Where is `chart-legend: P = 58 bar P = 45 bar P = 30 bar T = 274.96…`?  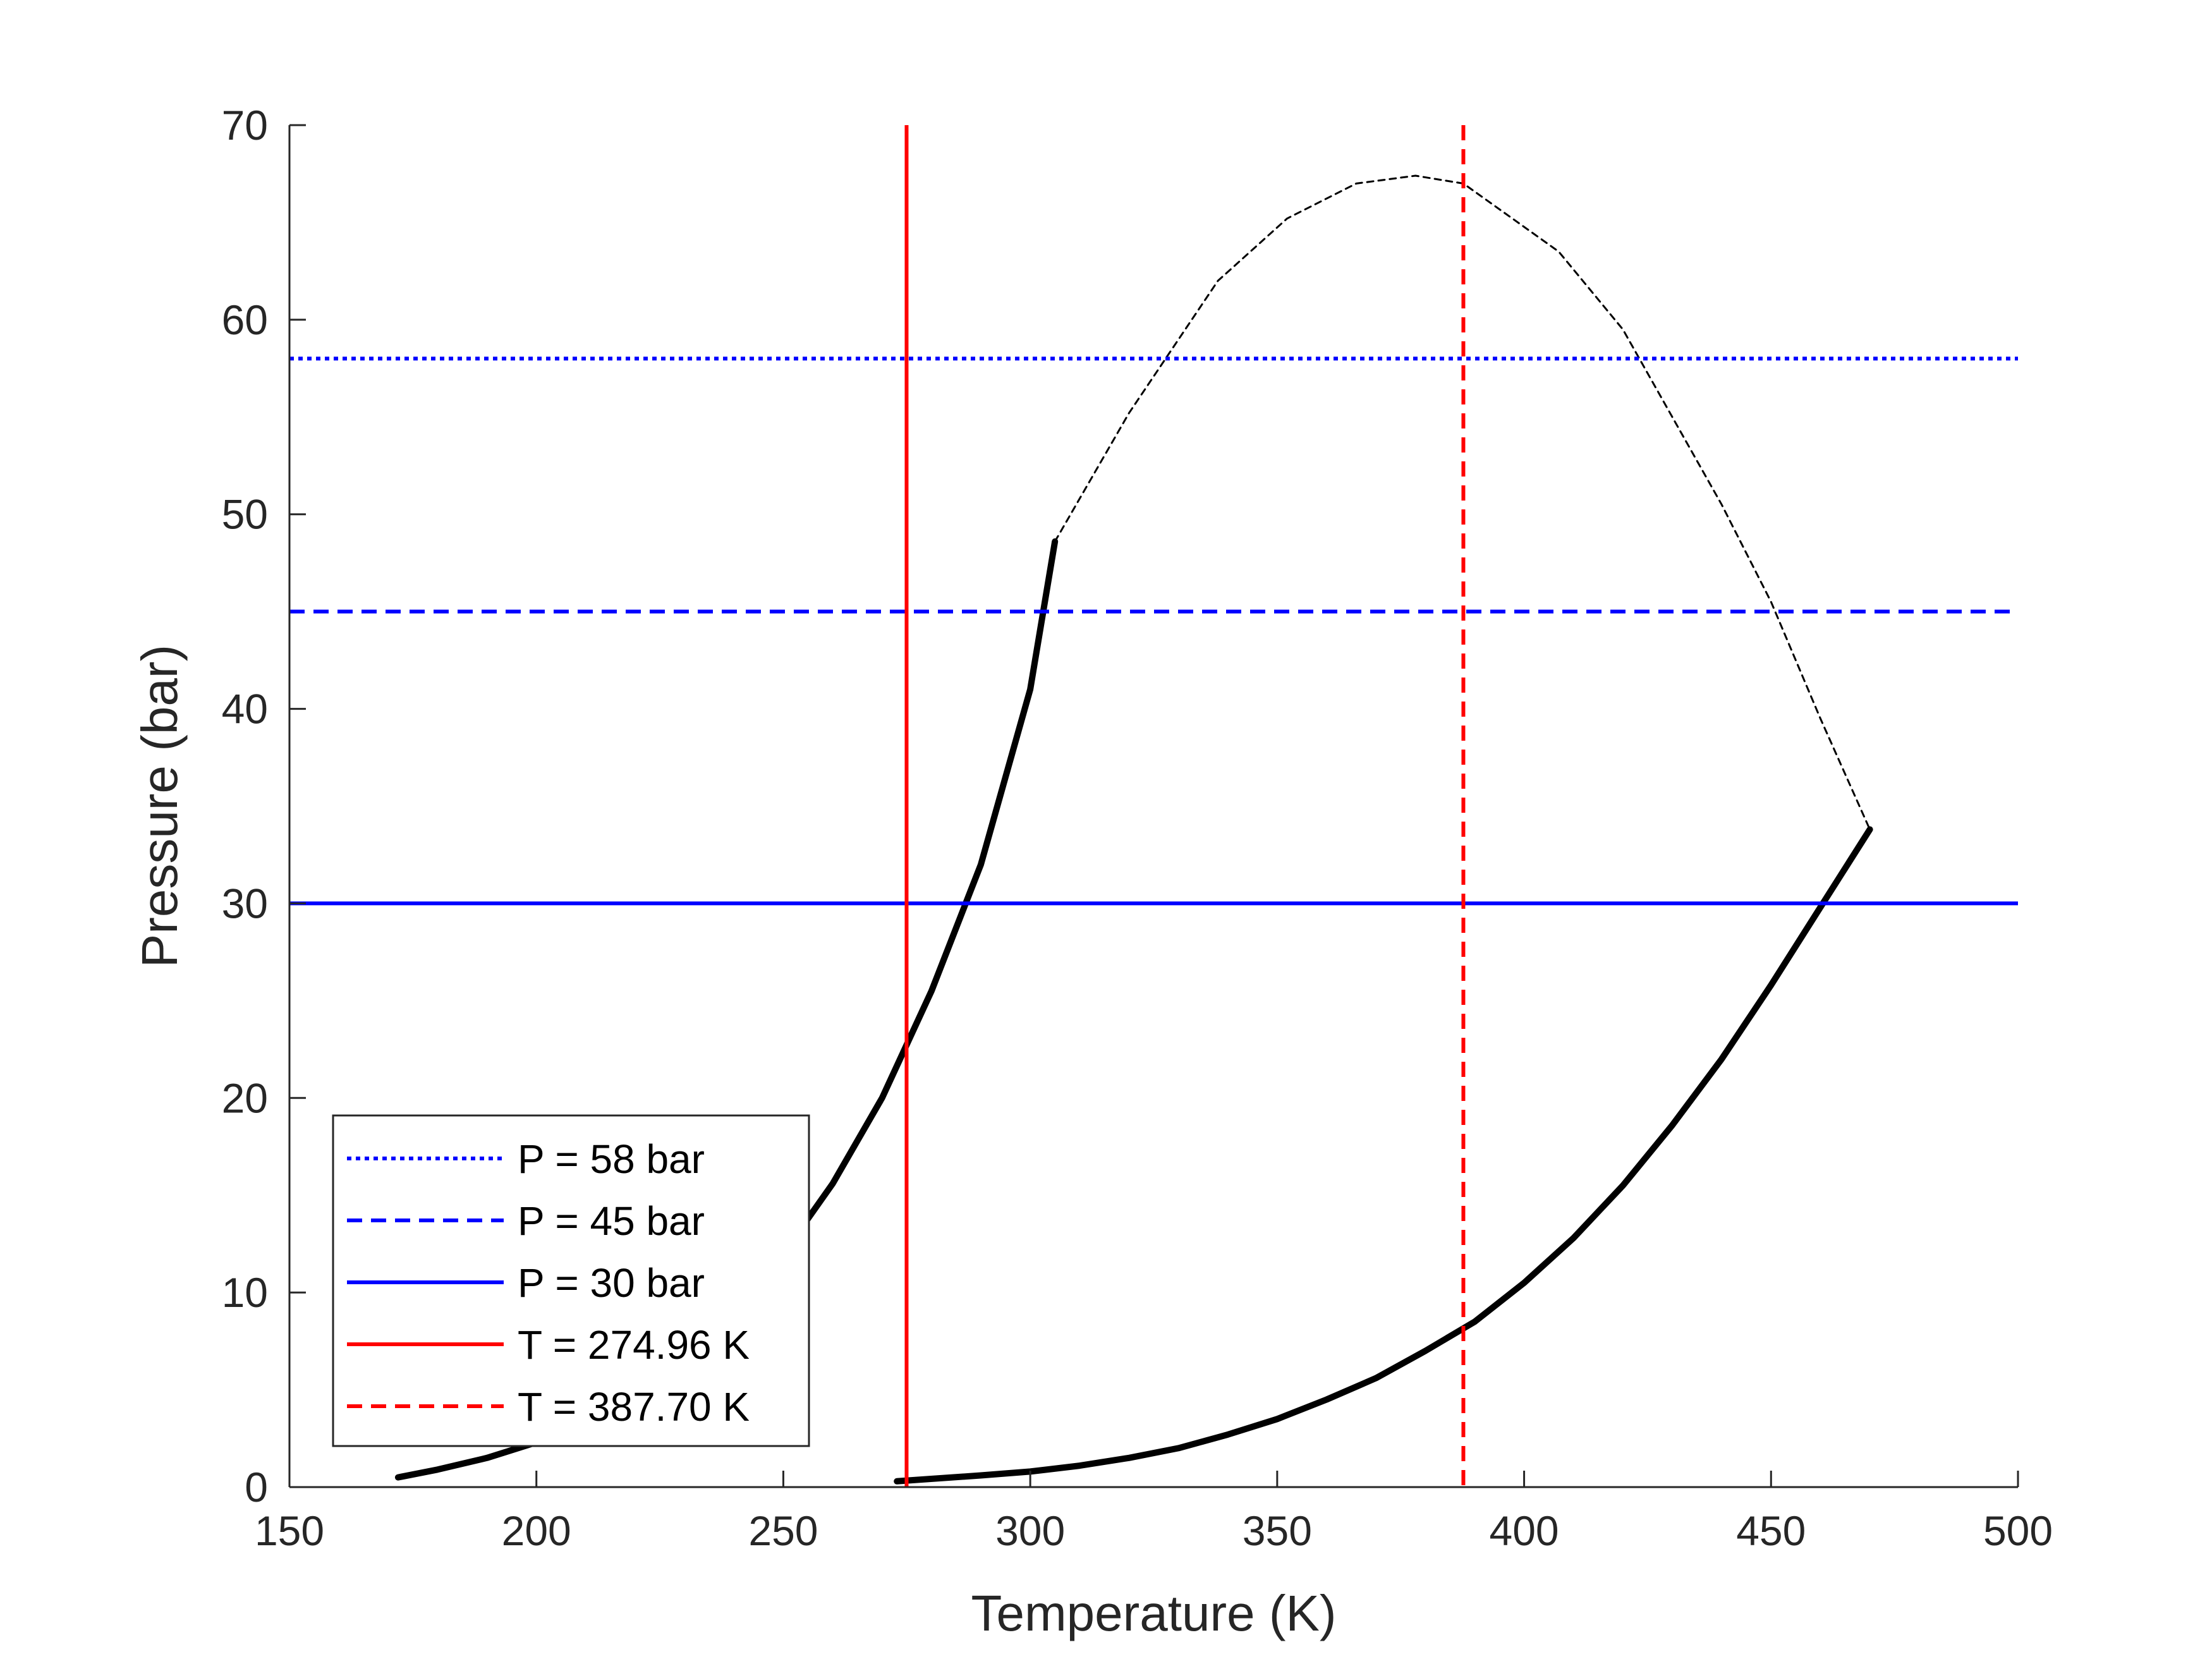 chart-legend: P = 58 bar P = 45 bar P = 30 bar T = 274.96… is located at coordinates (571, 1280).